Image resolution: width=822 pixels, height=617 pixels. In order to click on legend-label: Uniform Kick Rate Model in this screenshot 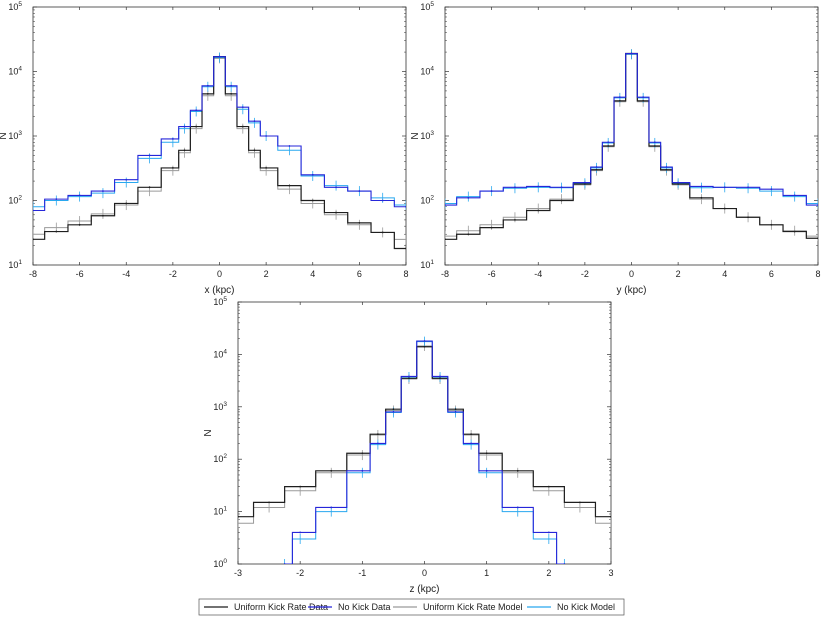, I will do `click(473, 607)`.